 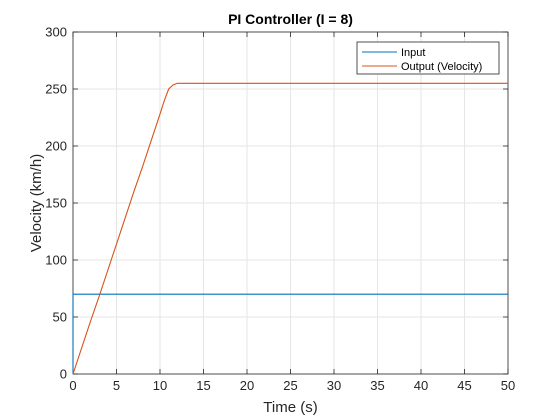 What do you see at coordinates (290, 407) in the screenshot?
I see `x-axis-label: Time (s)` at bounding box center [290, 407].